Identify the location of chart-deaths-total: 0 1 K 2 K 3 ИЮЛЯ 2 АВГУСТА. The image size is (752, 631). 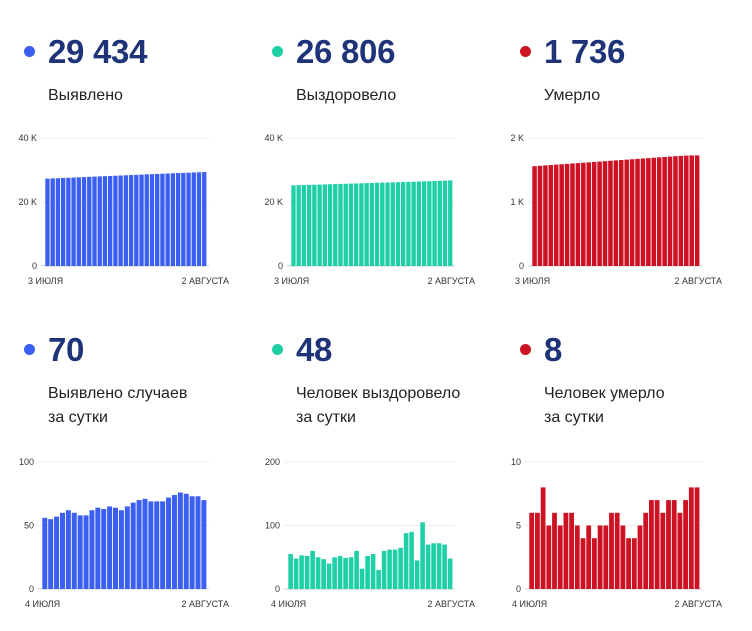
(616, 209).